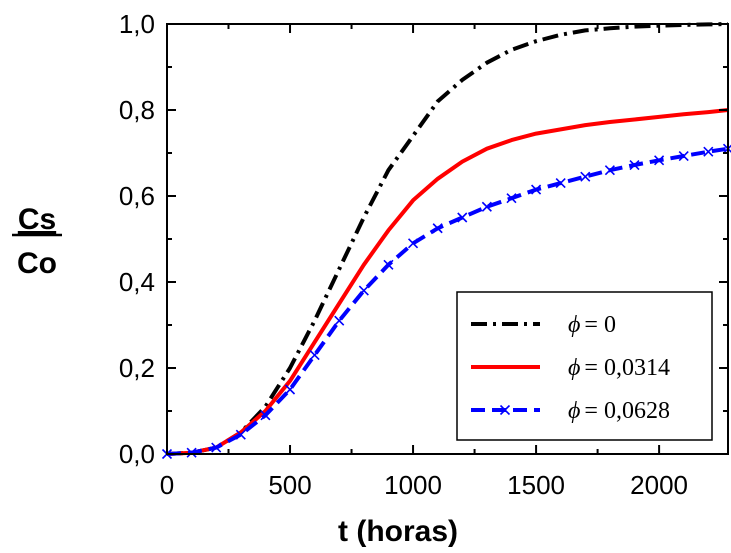 Image resolution: width=731 pixels, height=553 pixels. I want to click on x-tick-label: 1000, so click(413, 485).